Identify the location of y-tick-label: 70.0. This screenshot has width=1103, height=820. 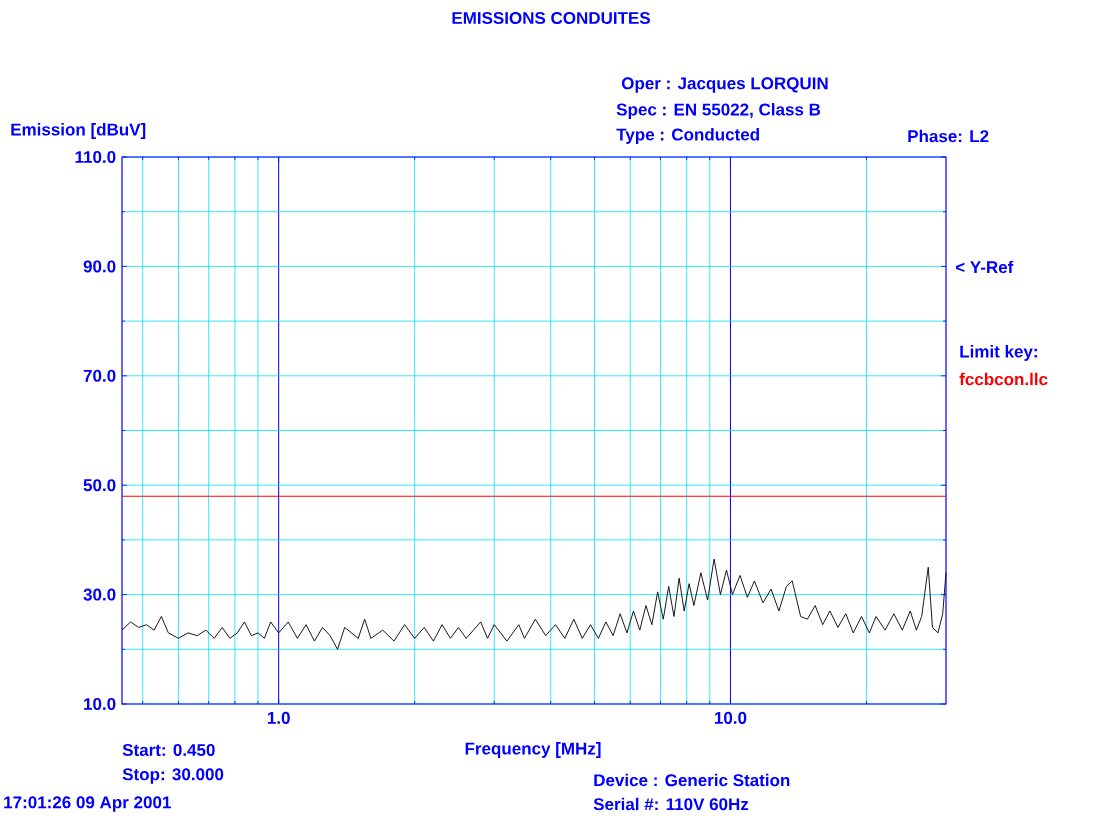
(99, 375).